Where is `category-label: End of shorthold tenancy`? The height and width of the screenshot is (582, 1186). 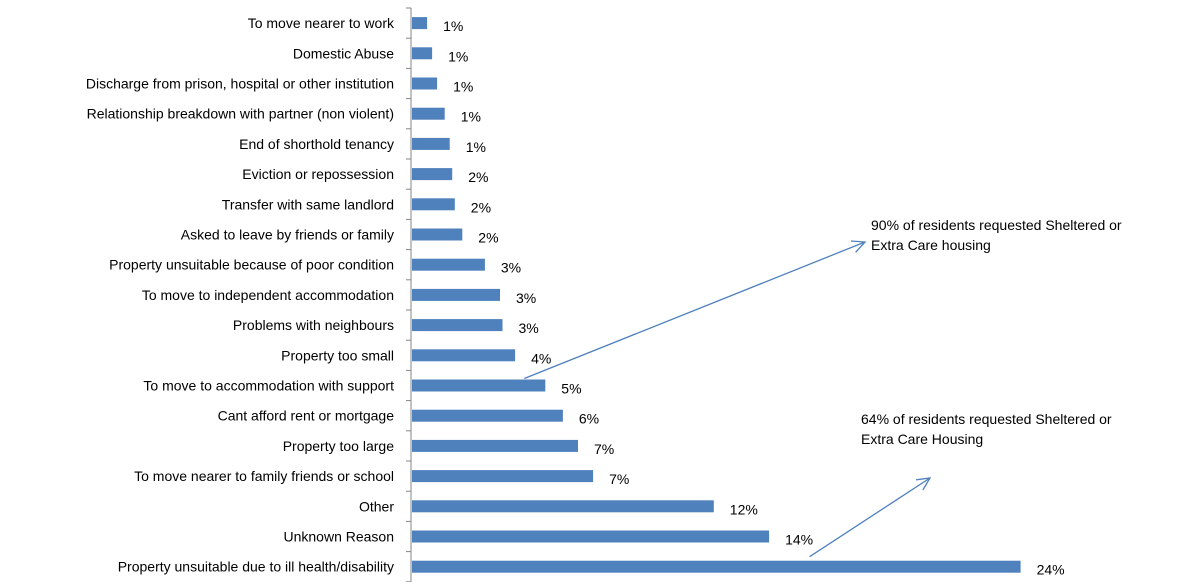
category-label: End of shorthold tenancy is located at coordinates (316, 144).